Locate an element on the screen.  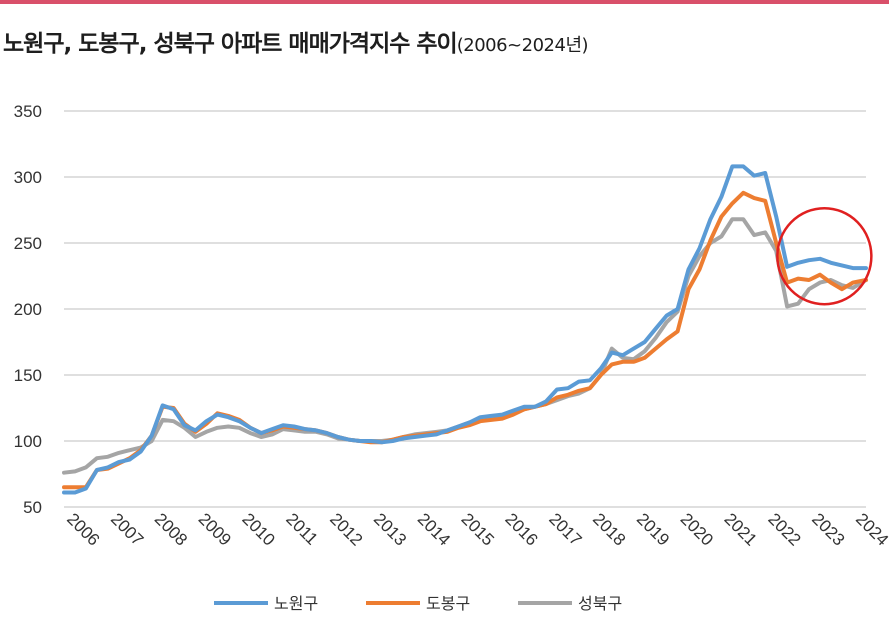
x-tick-label: 2009 is located at coordinates (215, 529).